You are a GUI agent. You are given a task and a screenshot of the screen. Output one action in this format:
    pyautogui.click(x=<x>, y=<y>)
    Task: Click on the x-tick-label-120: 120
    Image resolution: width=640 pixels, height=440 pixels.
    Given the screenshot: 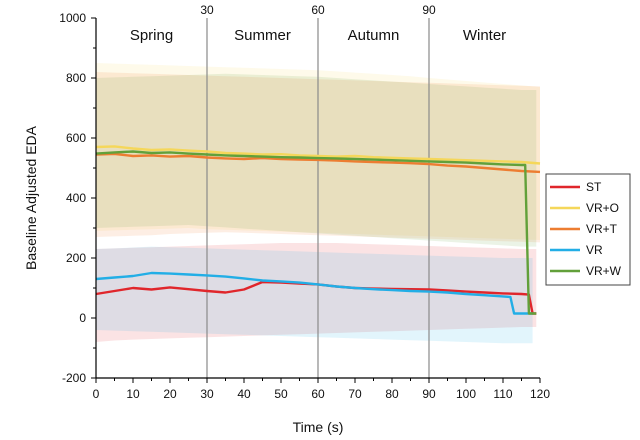 What is the action you would take?
    pyautogui.click(x=540, y=394)
    